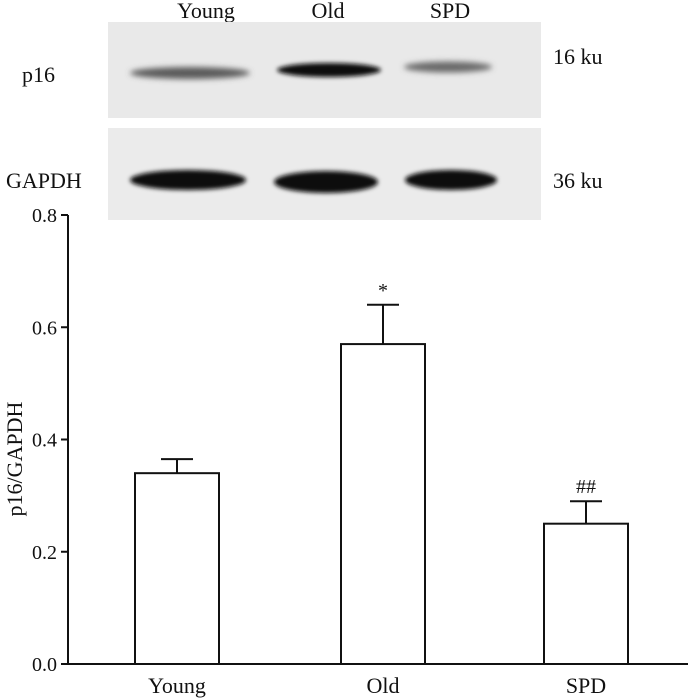  I want to click on bar-spd, so click(586, 593).